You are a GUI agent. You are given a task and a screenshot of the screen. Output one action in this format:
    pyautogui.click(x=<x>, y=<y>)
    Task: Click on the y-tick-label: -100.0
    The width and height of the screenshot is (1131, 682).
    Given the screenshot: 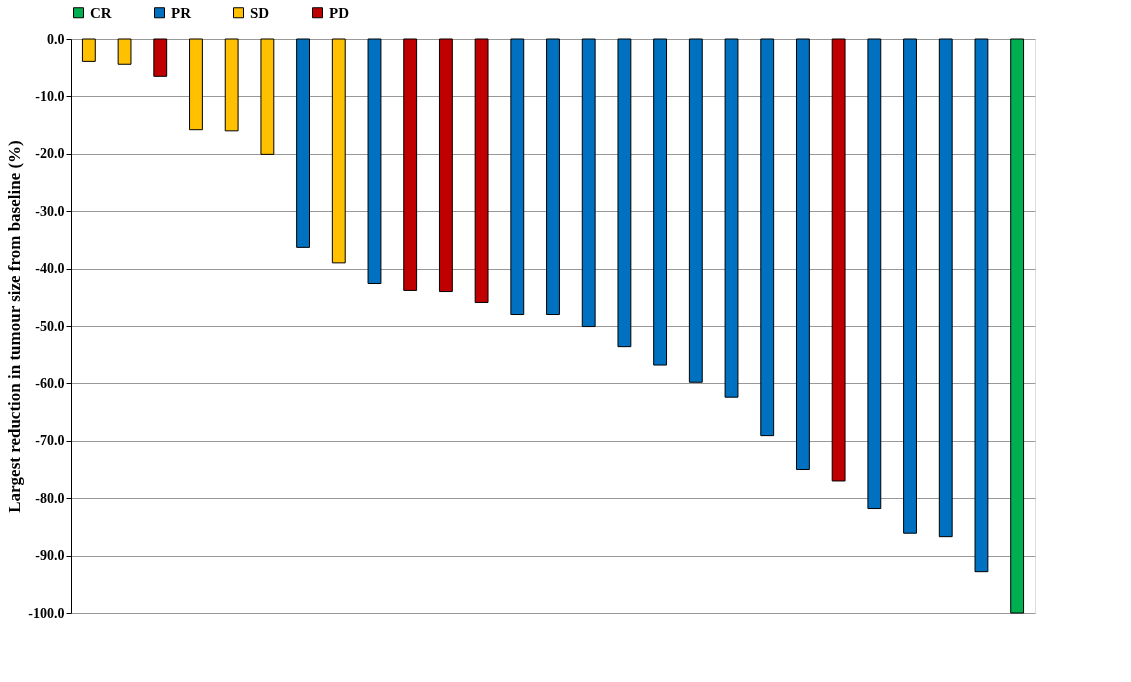 What is the action you would take?
    pyautogui.click(x=46, y=613)
    